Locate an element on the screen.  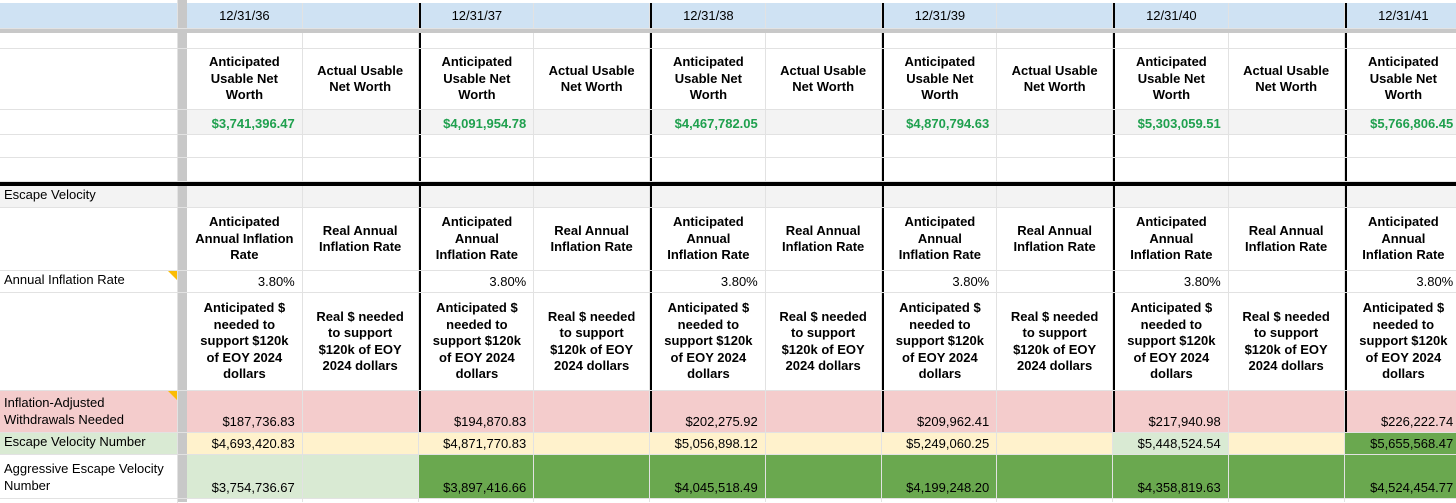
escape-velocity-value-cell: $5,056,898.12 is located at coordinates (708, 443).